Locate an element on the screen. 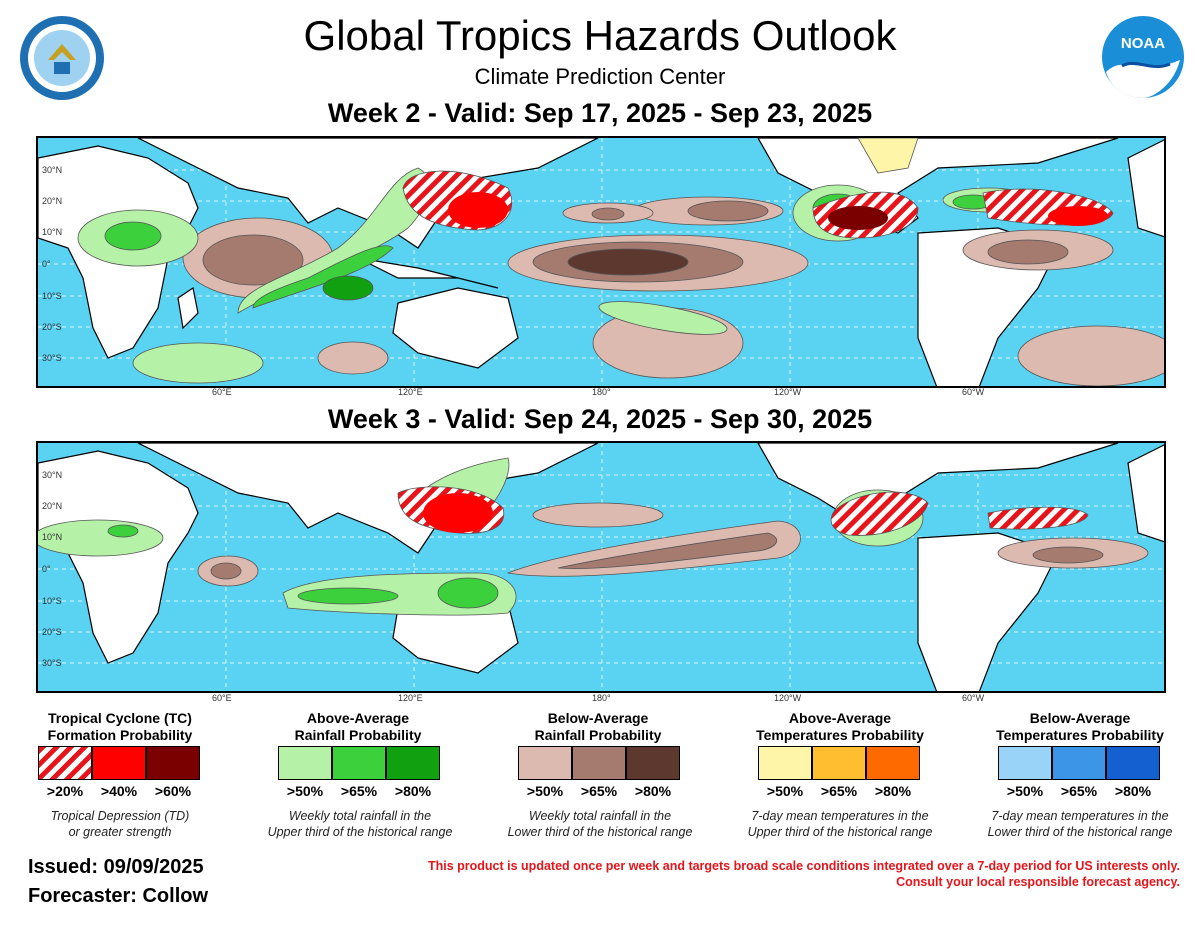 The height and width of the screenshot is (928, 1200). legend-temp-above-50-swatch is located at coordinates (785, 763).